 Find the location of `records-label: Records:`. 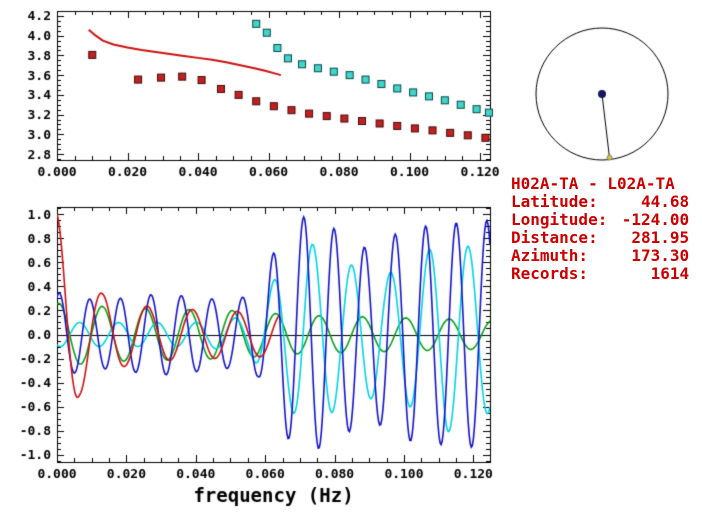

records-label: Records: is located at coordinates (550, 273).